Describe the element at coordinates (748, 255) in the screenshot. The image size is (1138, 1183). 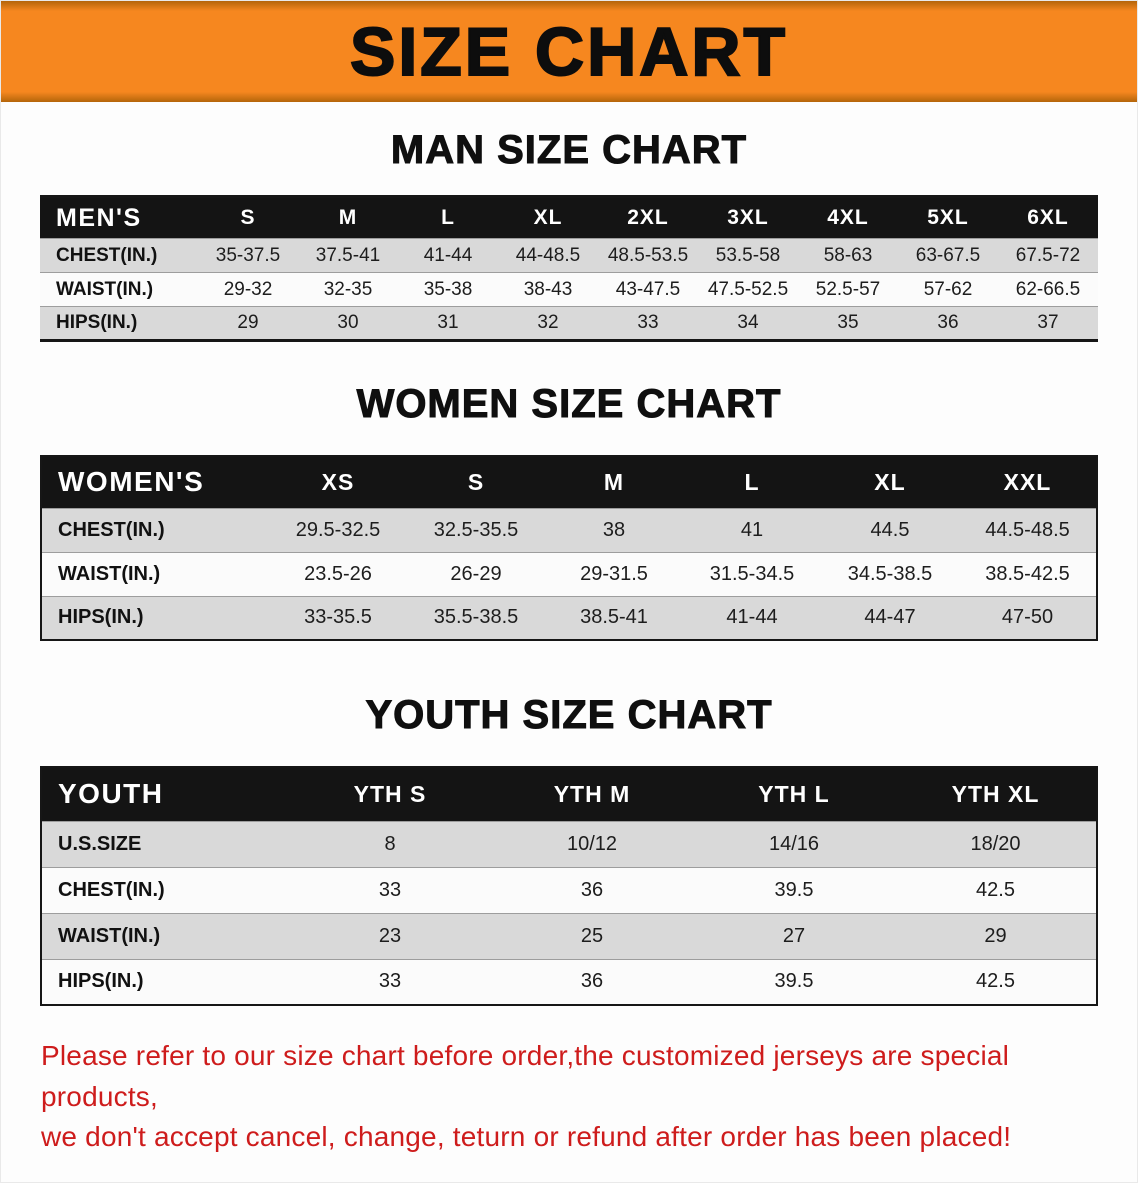
I see `size-value-cell: 53.5-58` at that location.